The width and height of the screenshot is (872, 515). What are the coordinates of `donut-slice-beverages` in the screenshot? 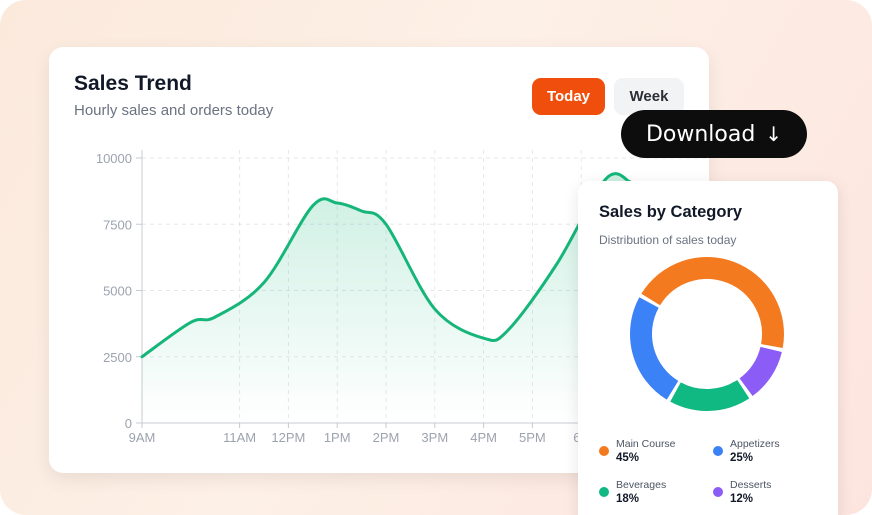 It's located at (710, 395).